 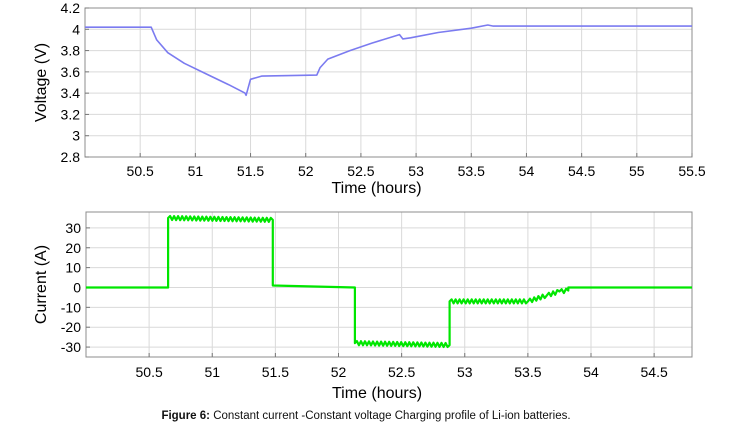 What do you see at coordinates (41, 284) in the screenshot?
I see `current-ylabel: Current (A)` at bounding box center [41, 284].